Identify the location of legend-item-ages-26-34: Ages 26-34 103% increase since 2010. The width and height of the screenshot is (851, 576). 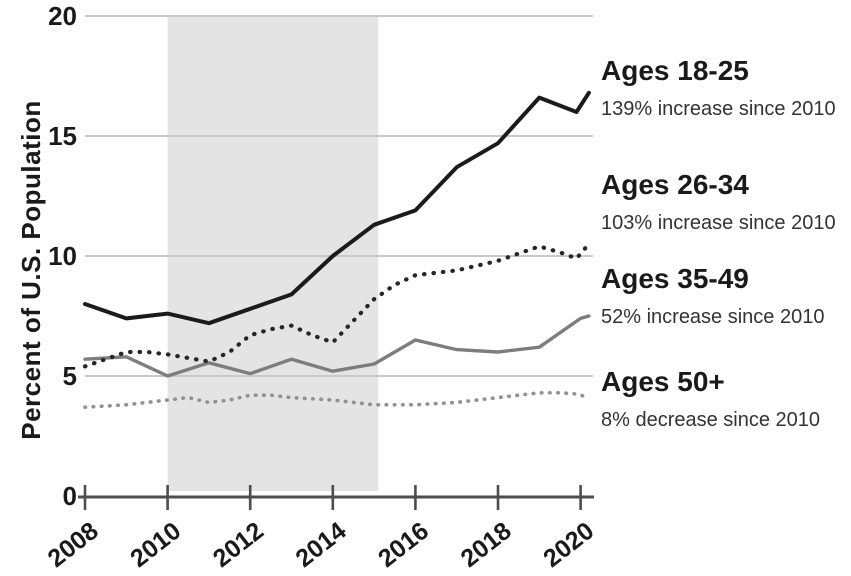
(726, 202).